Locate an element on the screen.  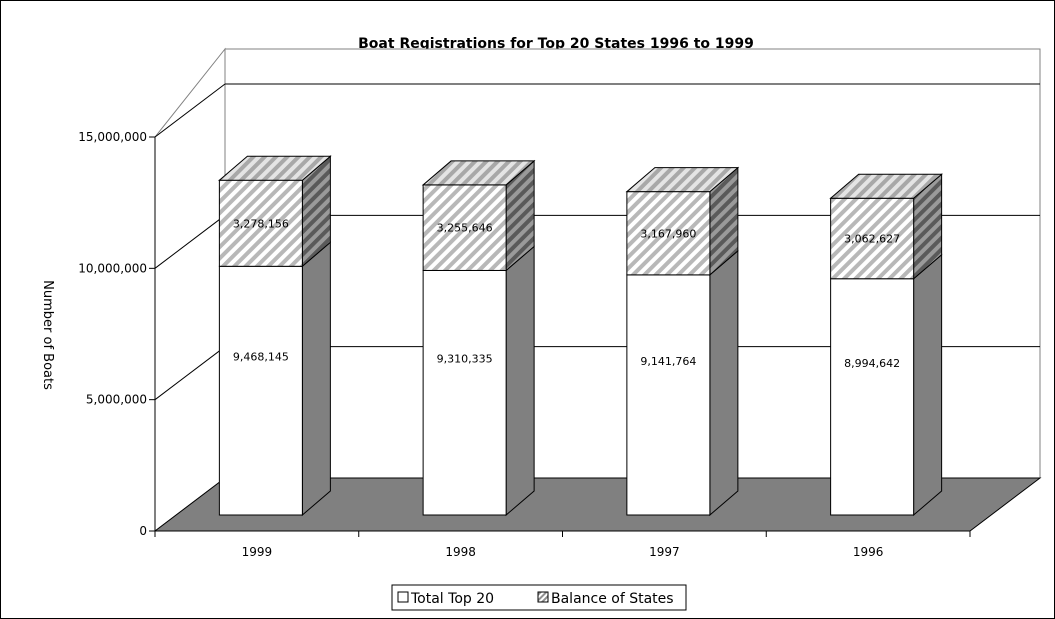
x-tick-label: 1998 is located at coordinates (460, 552).